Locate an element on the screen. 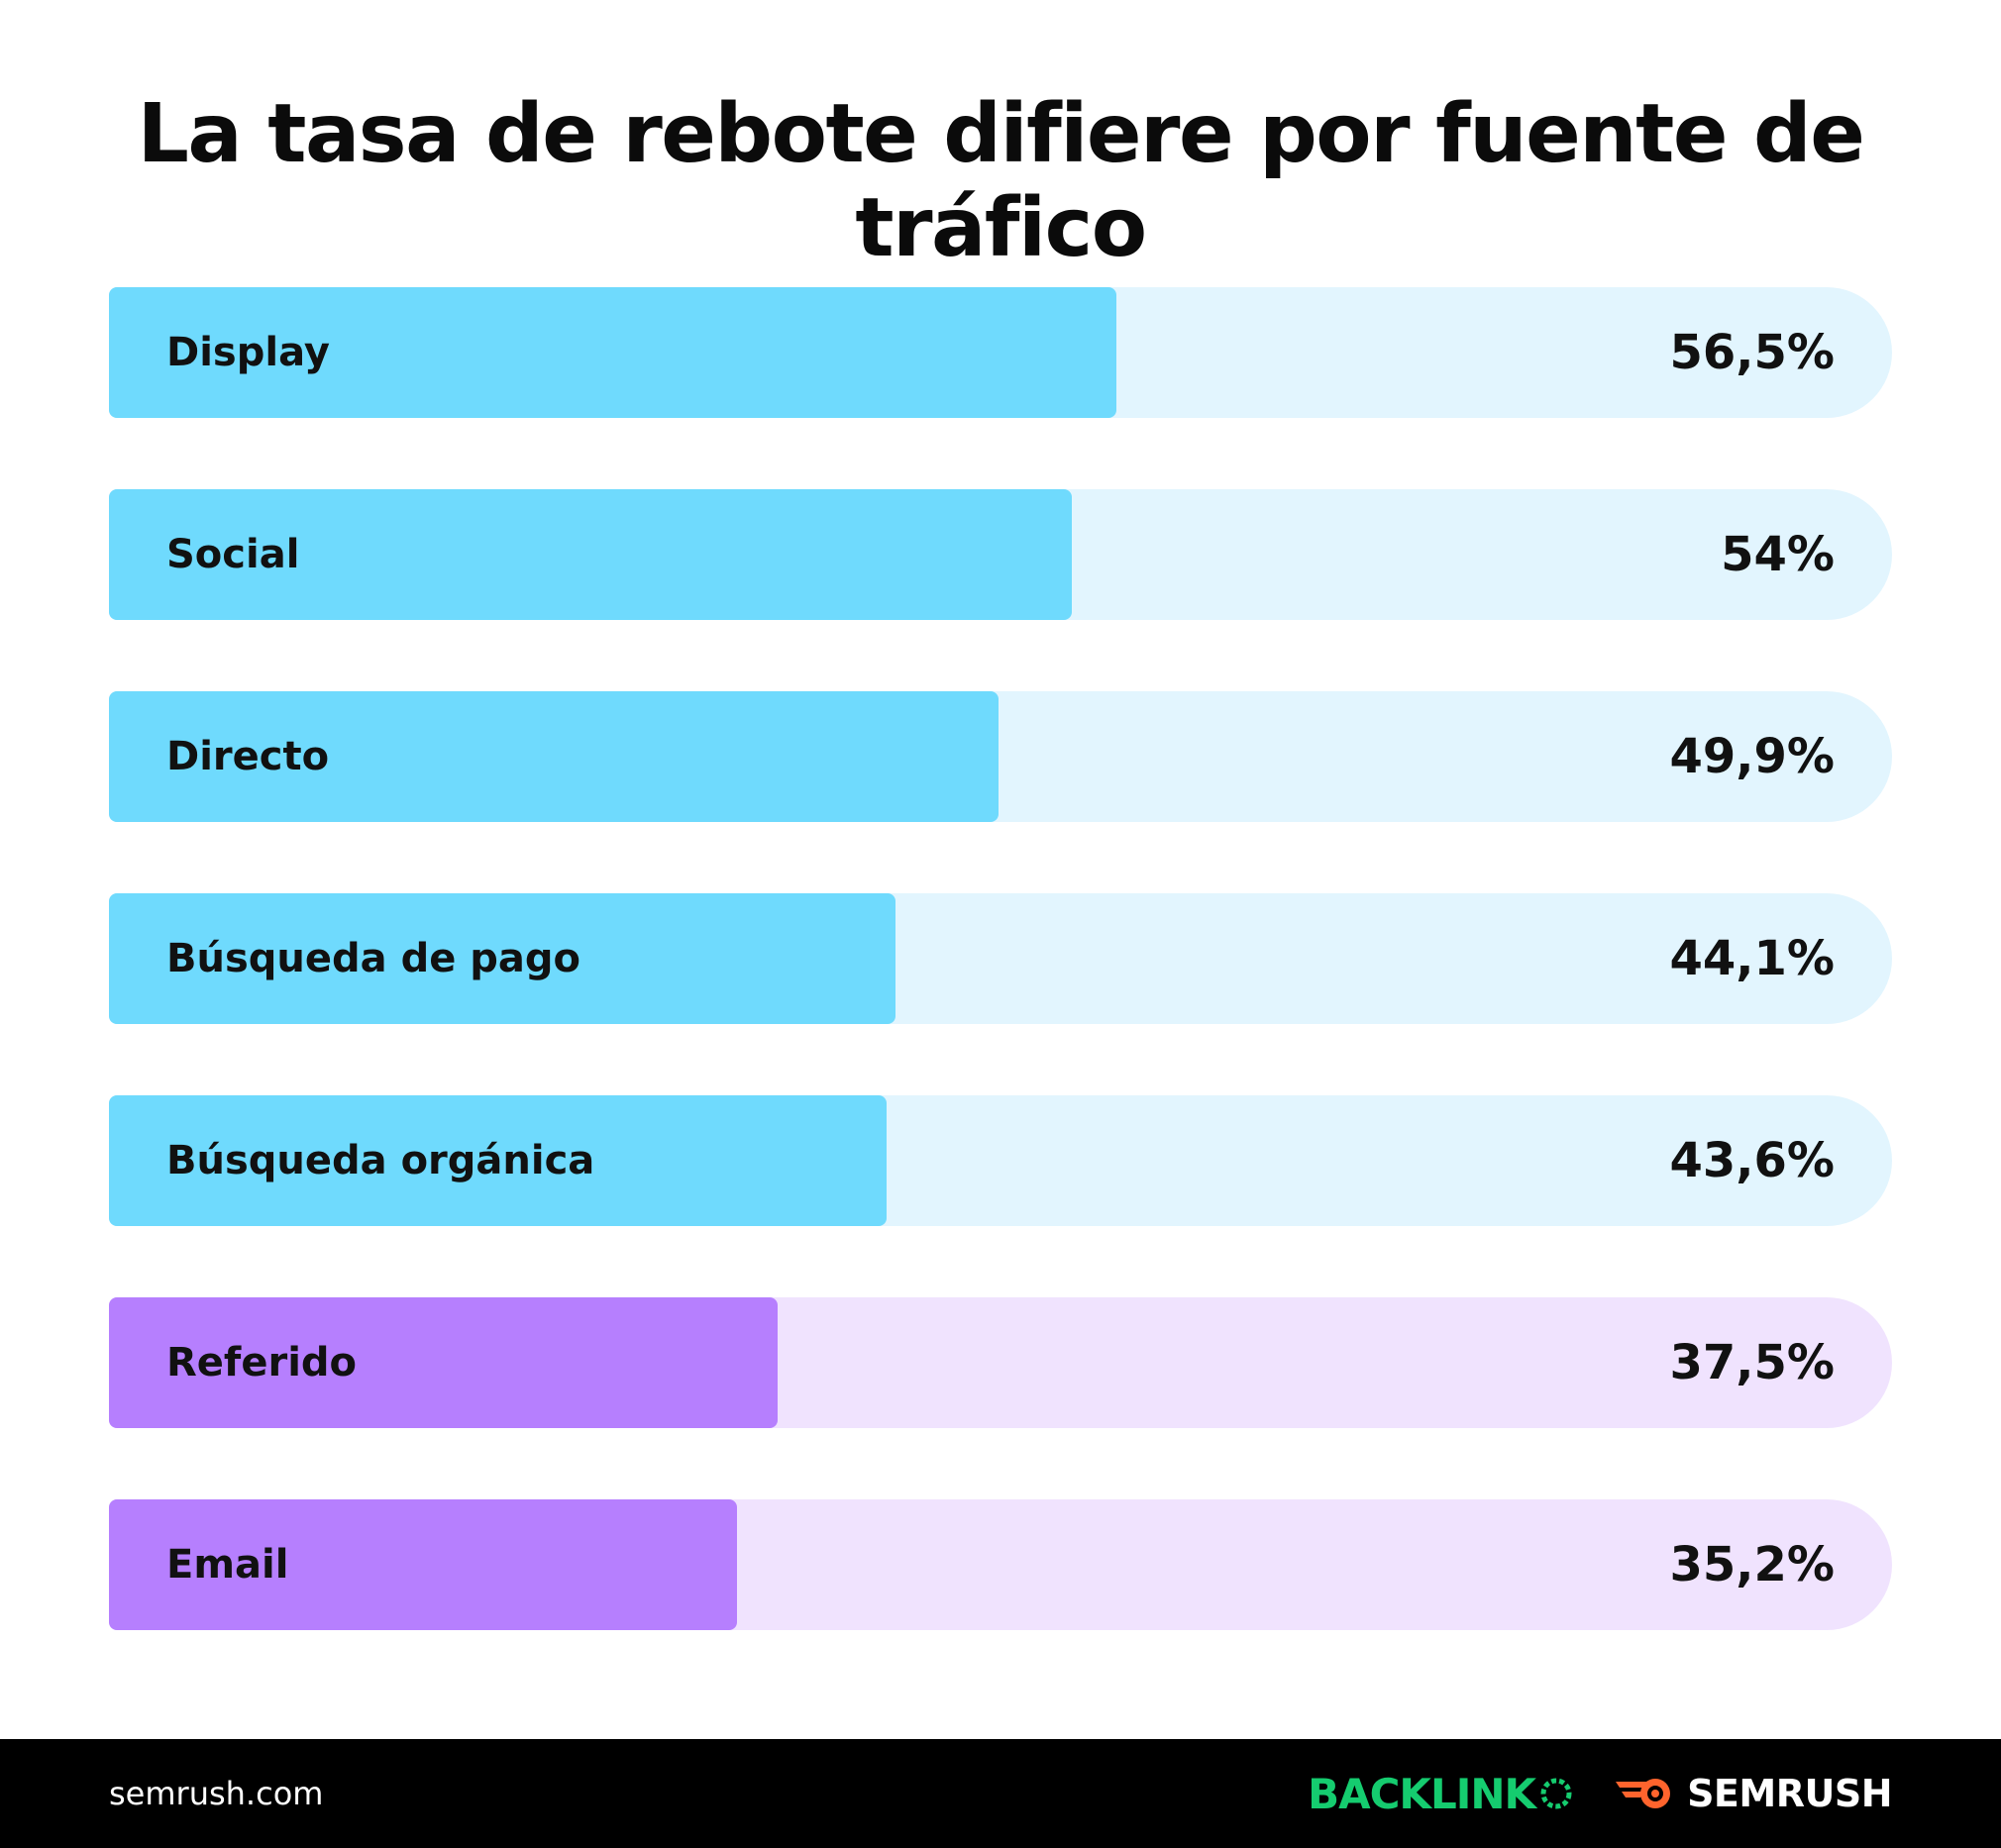 This screenshot has width=2001, height=1848. bar-row: Referido 37,5% is located at coordinates (1000, 1362).